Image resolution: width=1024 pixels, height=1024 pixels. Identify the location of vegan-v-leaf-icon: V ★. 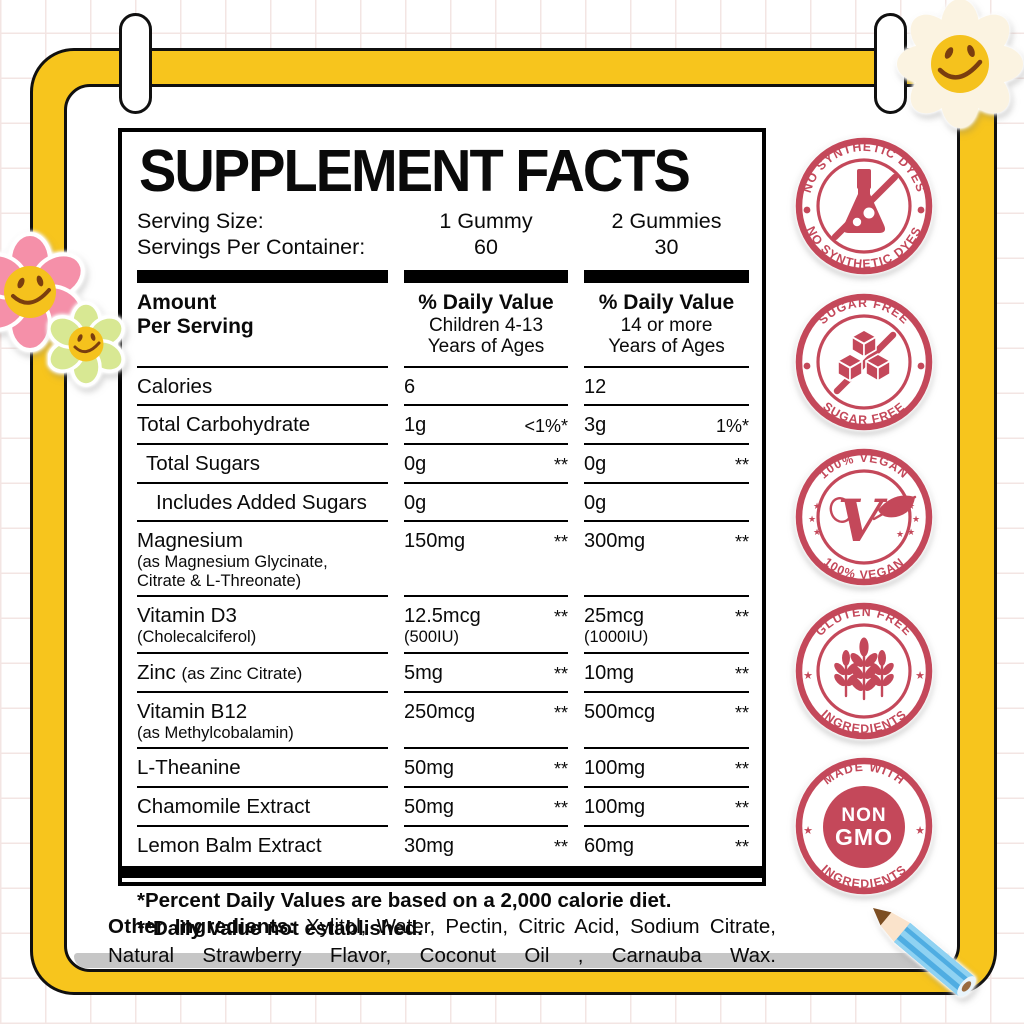
(873, 521).